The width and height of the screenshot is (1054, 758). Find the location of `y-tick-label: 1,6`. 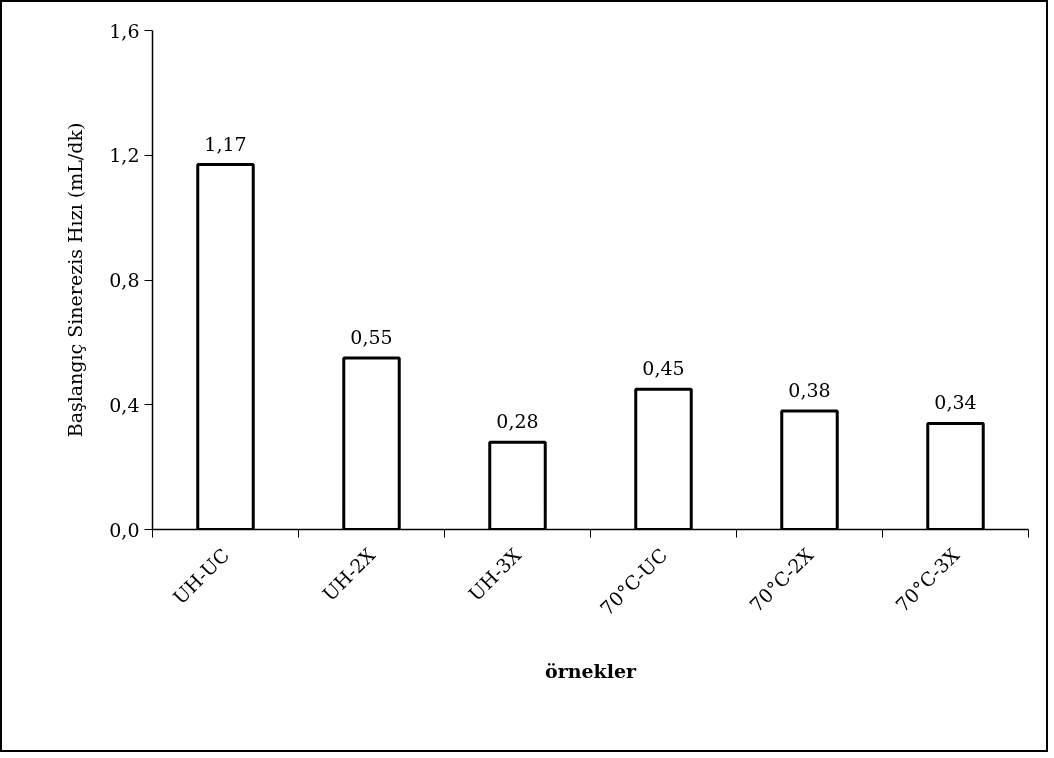

y-tick-label: 1,6 is located at coordinates (124, 30).